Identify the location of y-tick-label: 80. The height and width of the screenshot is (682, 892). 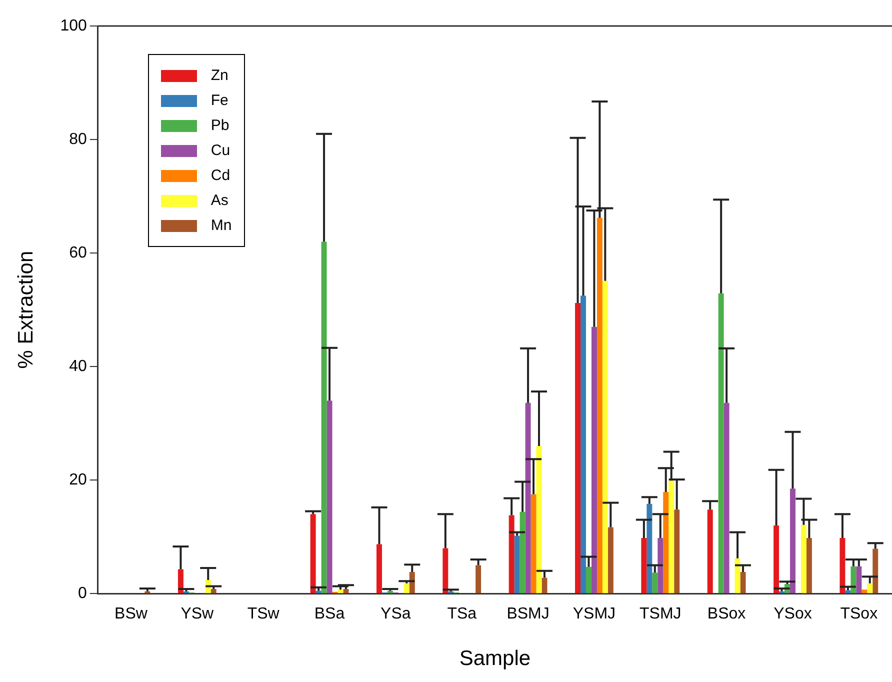
(78, 139).